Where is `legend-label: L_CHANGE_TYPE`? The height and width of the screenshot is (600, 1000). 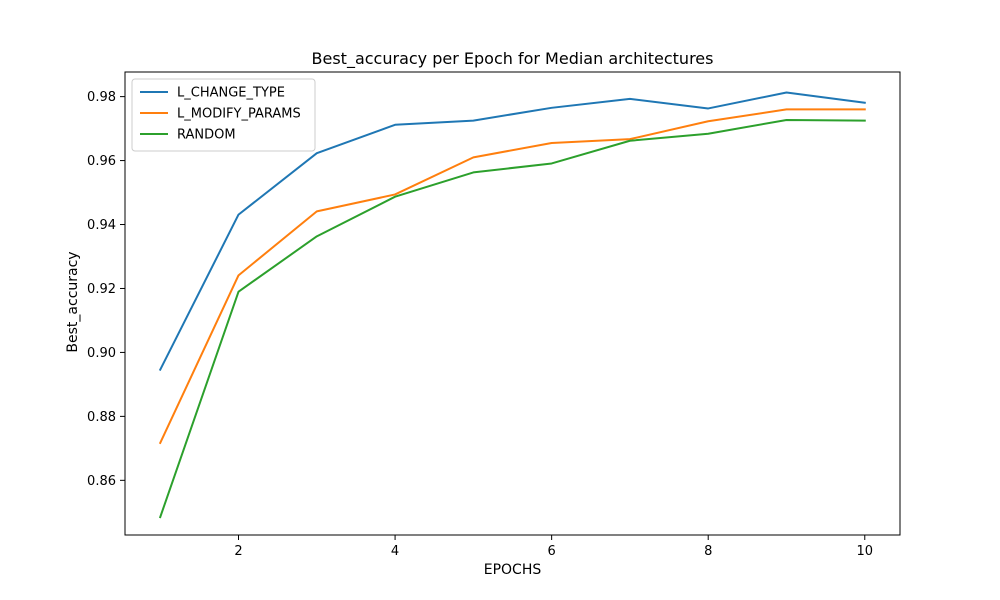 legend-label: L_CHANGE_TYPE is located at coordinates (231, 93).